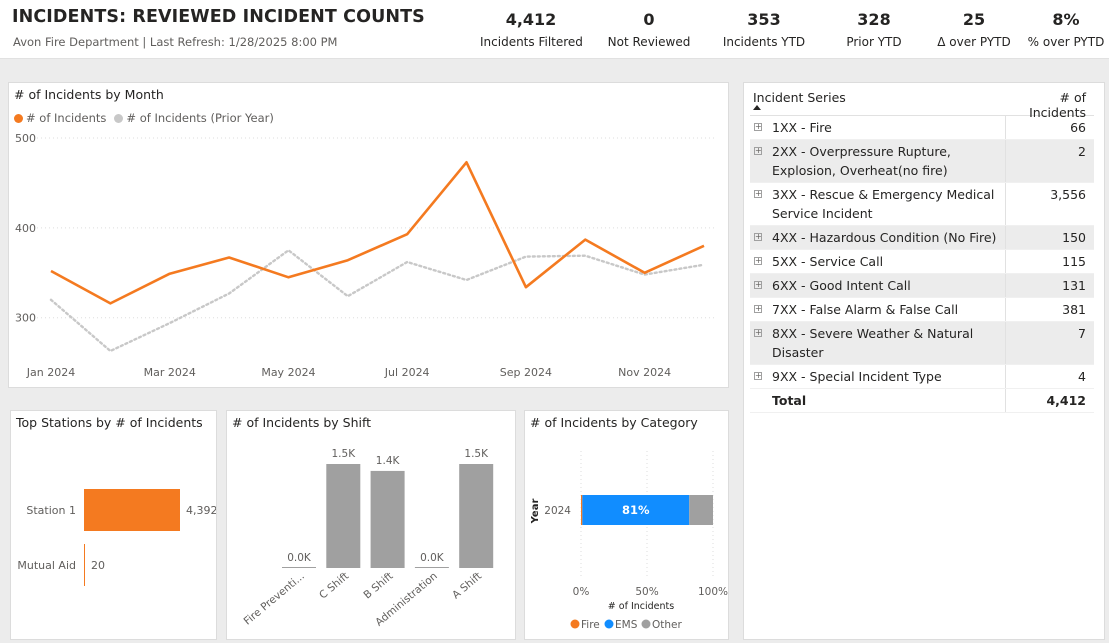 The image size is (1109, 643). Describe the element at coordinates (614, 422) in the screenshot. I see `category-chart-title: # of Incidents by Category` at that location.